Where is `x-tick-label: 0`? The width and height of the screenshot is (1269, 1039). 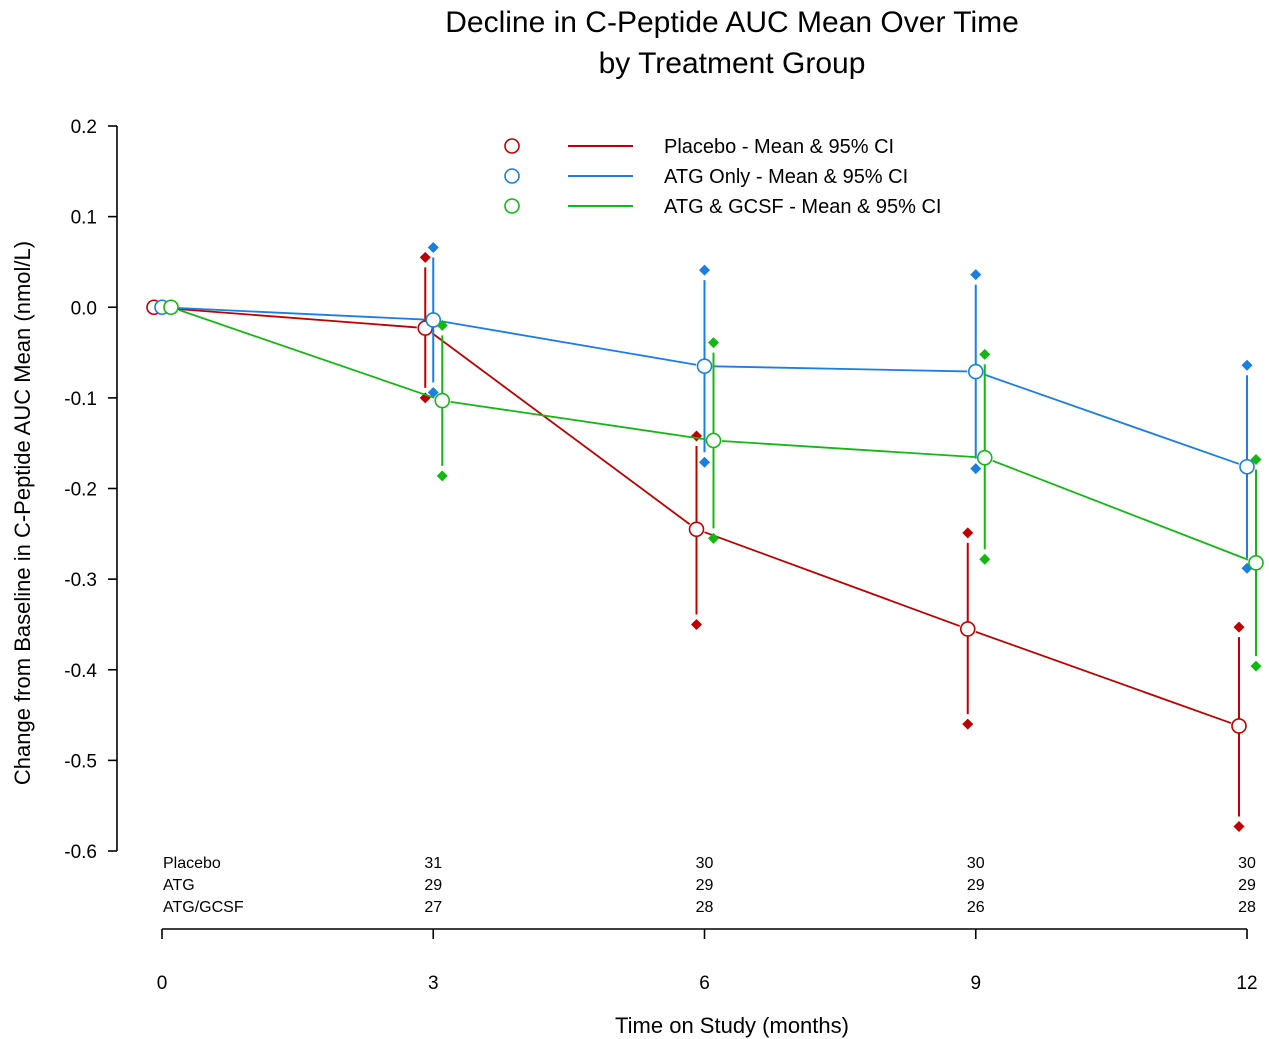
x-tick-label: 0 is located at coordinates (162, 983).